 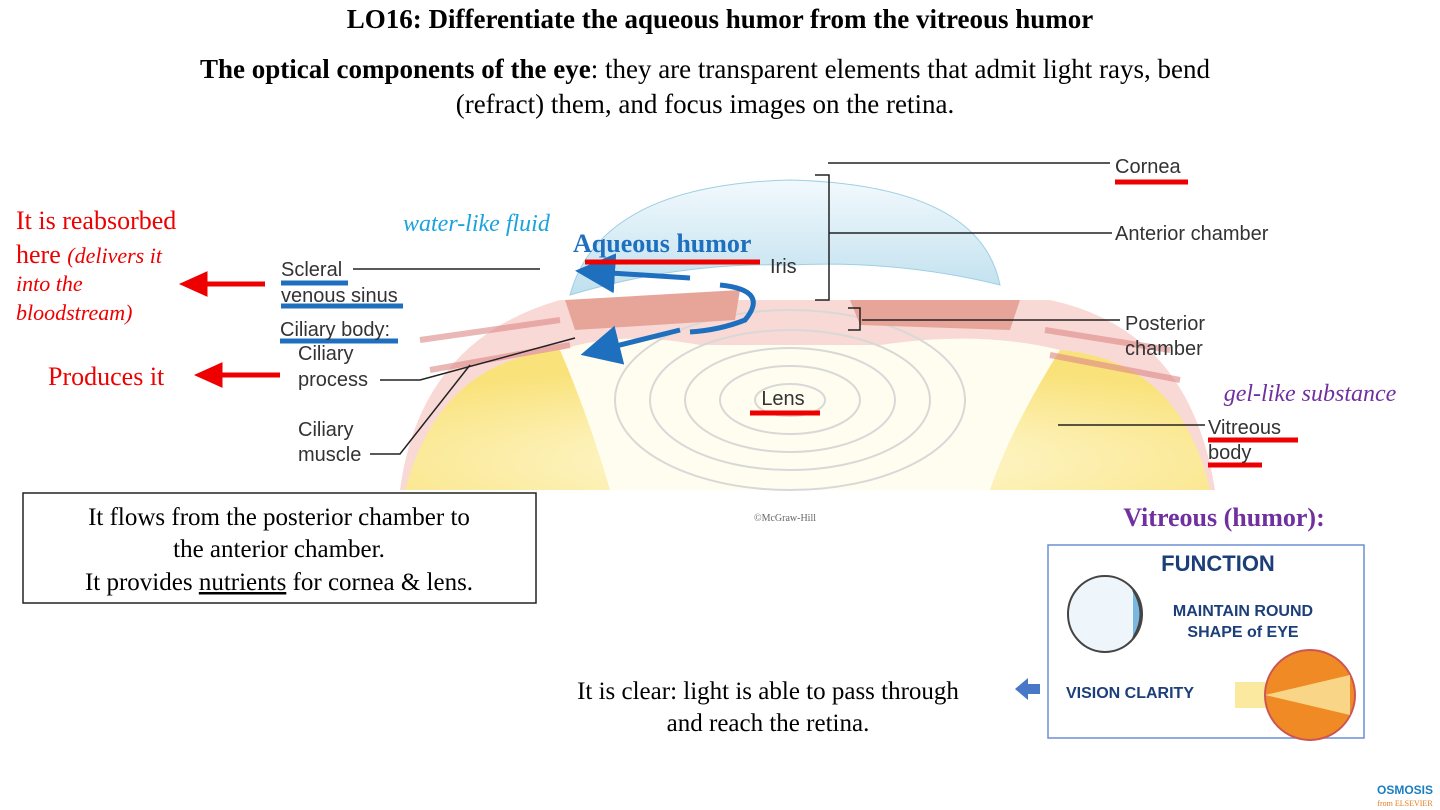 I want to click on logo-sub: from ELSEVIER, so click(x=1405, y=803).